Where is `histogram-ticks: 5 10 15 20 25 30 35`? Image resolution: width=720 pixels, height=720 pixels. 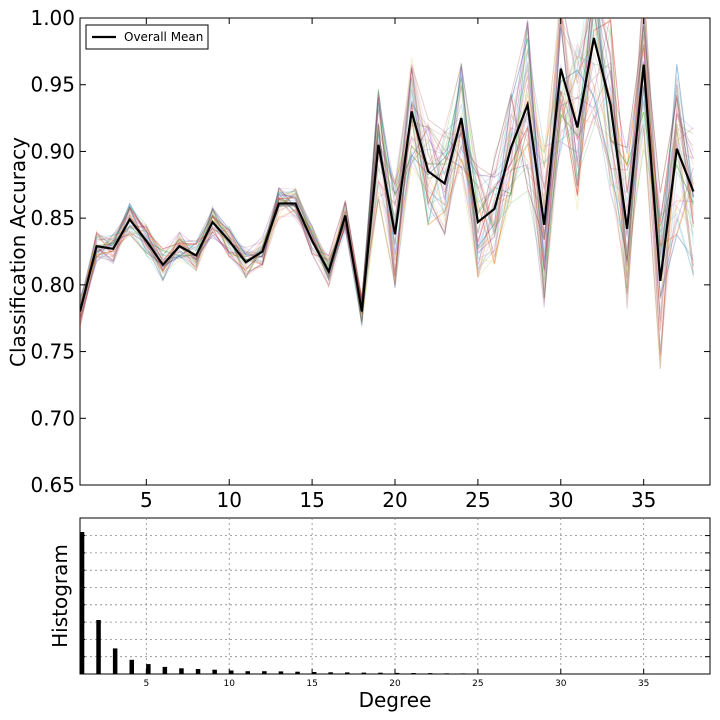
histogram-ticks: 5 10 15 20 25 30 35 is located at coordinates (396, 679).